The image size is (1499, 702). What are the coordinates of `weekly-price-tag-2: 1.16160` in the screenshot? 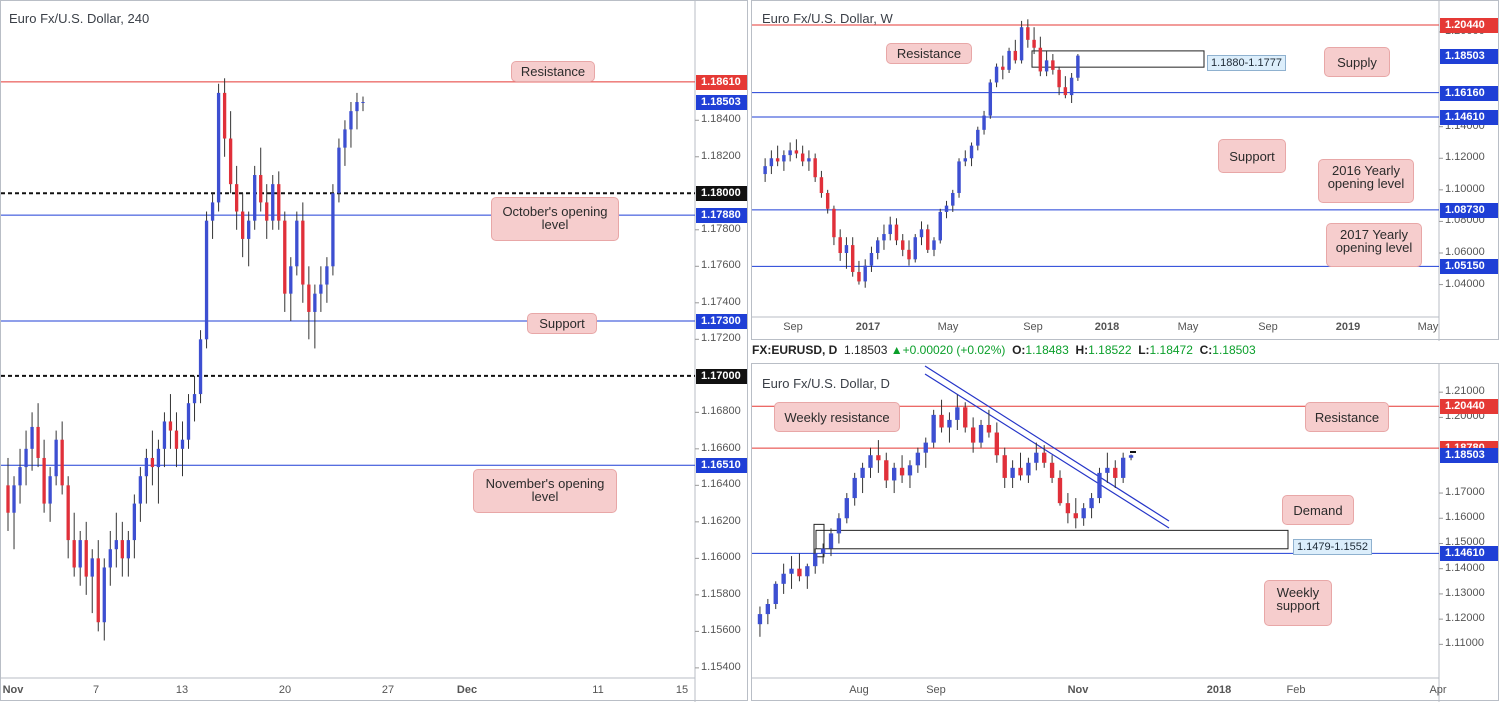 It's located at (1469, 93).